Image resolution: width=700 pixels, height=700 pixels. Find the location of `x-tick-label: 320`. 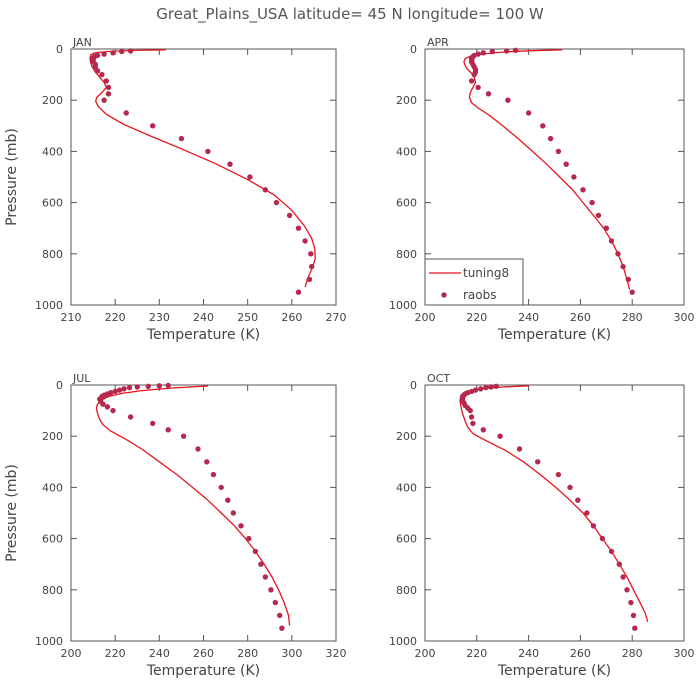

x-tick-label: 320 is located at coordinates (336, 653).